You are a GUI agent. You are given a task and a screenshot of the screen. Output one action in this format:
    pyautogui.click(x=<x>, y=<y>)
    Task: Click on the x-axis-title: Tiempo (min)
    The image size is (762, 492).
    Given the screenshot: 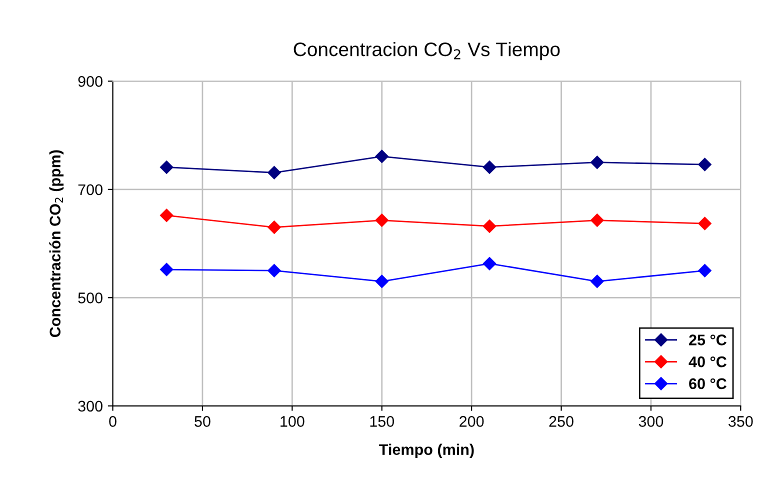 What is the action you would take?
    pyautogui.click(x=426, y=451)
    